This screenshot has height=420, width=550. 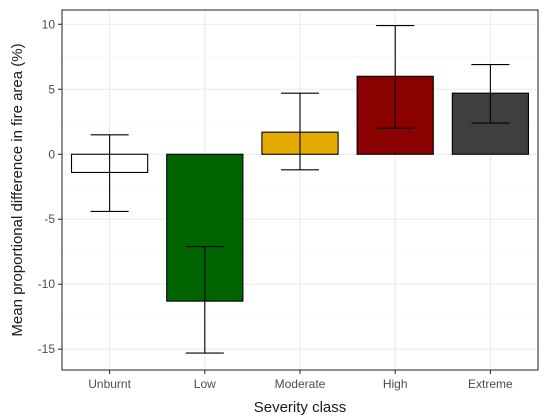 I want to click on x-tick-label-low: Low, so click(x=205, y=384).